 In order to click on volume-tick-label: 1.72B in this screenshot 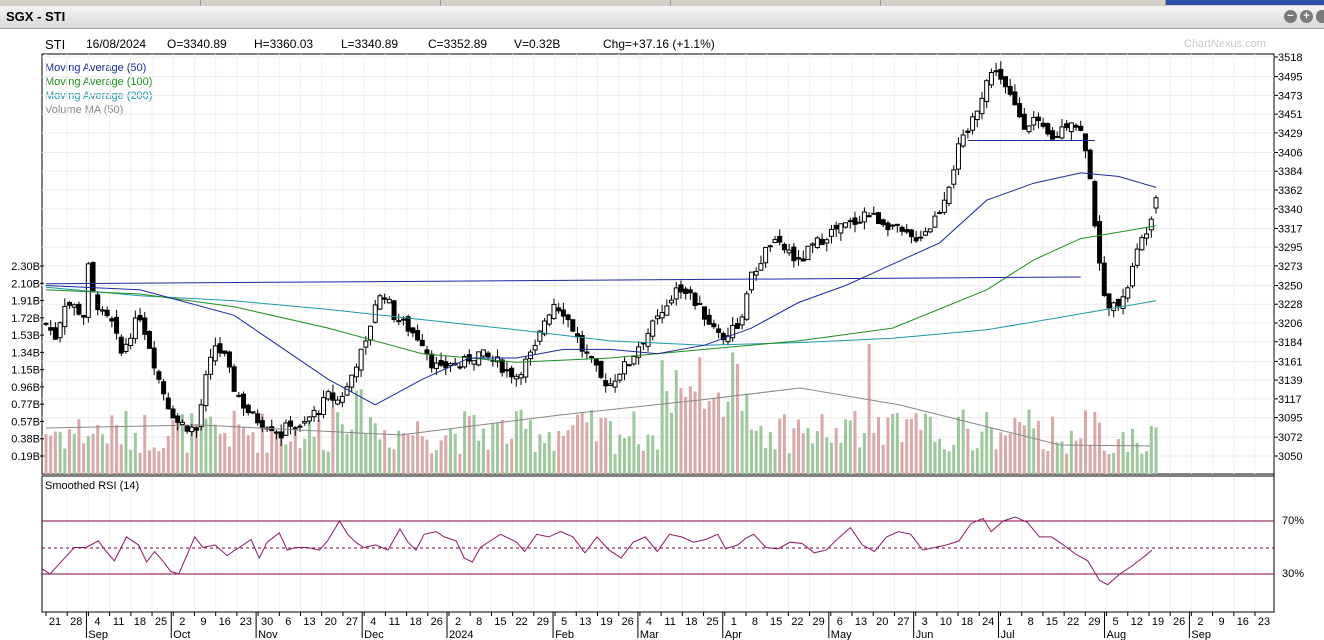, I will do `click(25, 319)`.